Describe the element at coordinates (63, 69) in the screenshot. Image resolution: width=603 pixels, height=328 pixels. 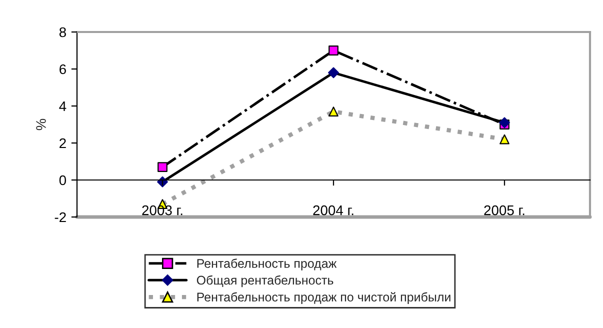
I see `y-tick-label: 6` at that location.